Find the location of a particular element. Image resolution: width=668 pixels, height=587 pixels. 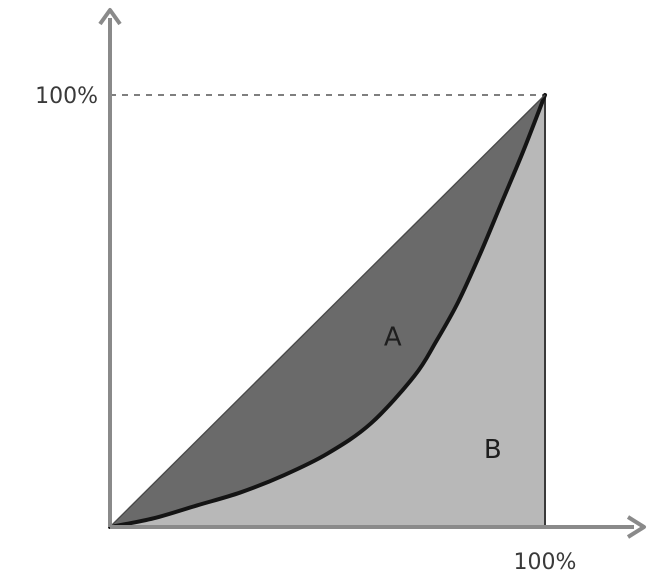

x-axis-arrow-icon is located at coordinates (636, 527).